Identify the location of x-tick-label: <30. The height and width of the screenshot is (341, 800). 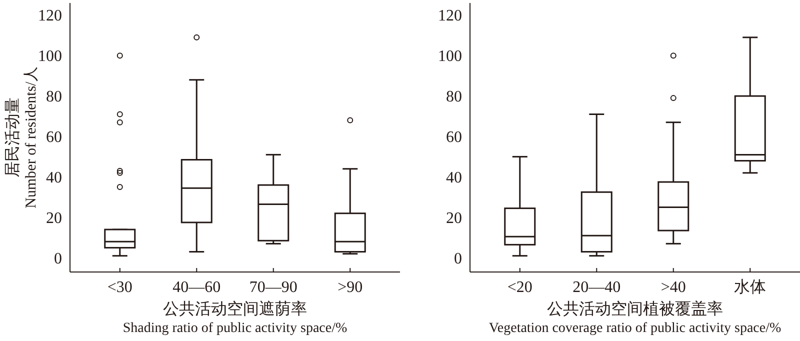
(119, 287).